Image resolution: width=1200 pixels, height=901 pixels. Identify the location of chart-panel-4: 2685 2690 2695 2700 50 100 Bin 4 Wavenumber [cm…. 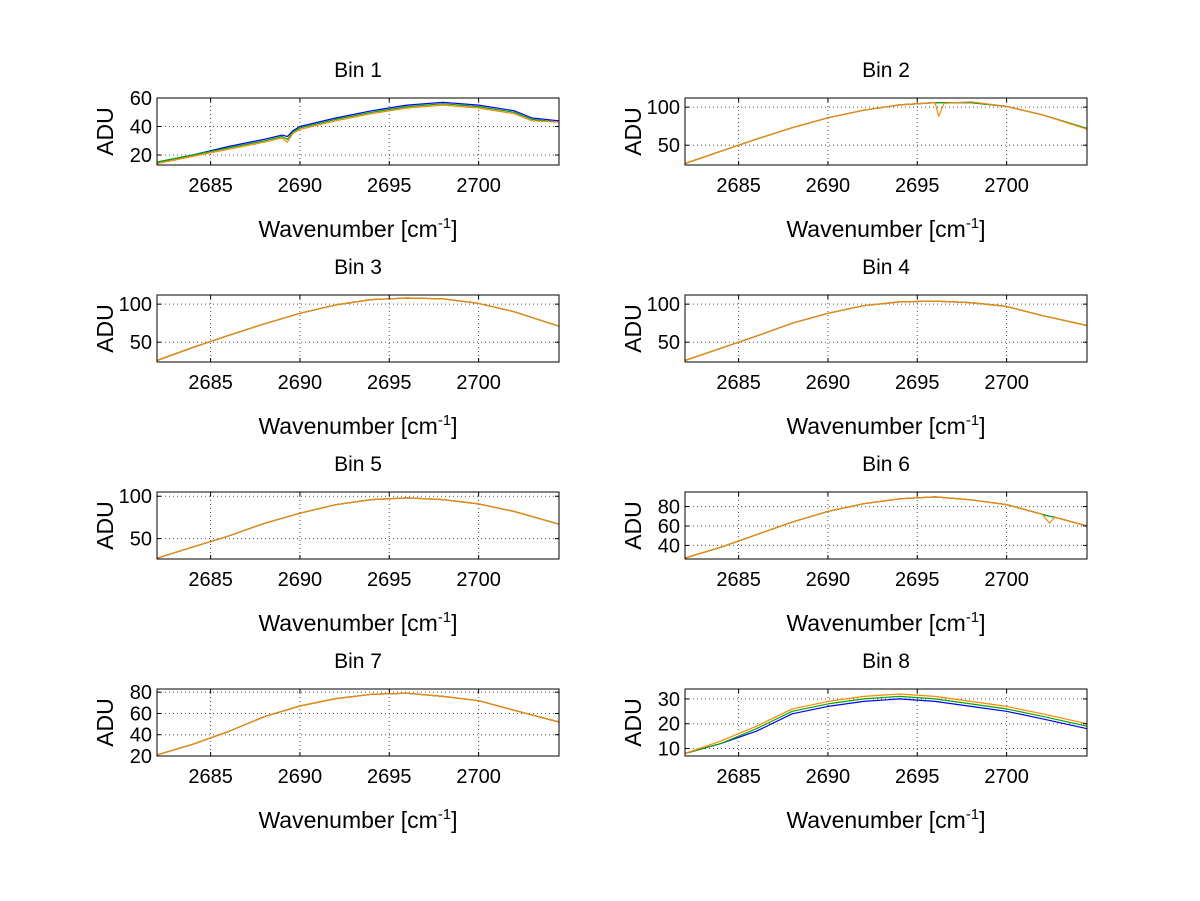
(854, 347).